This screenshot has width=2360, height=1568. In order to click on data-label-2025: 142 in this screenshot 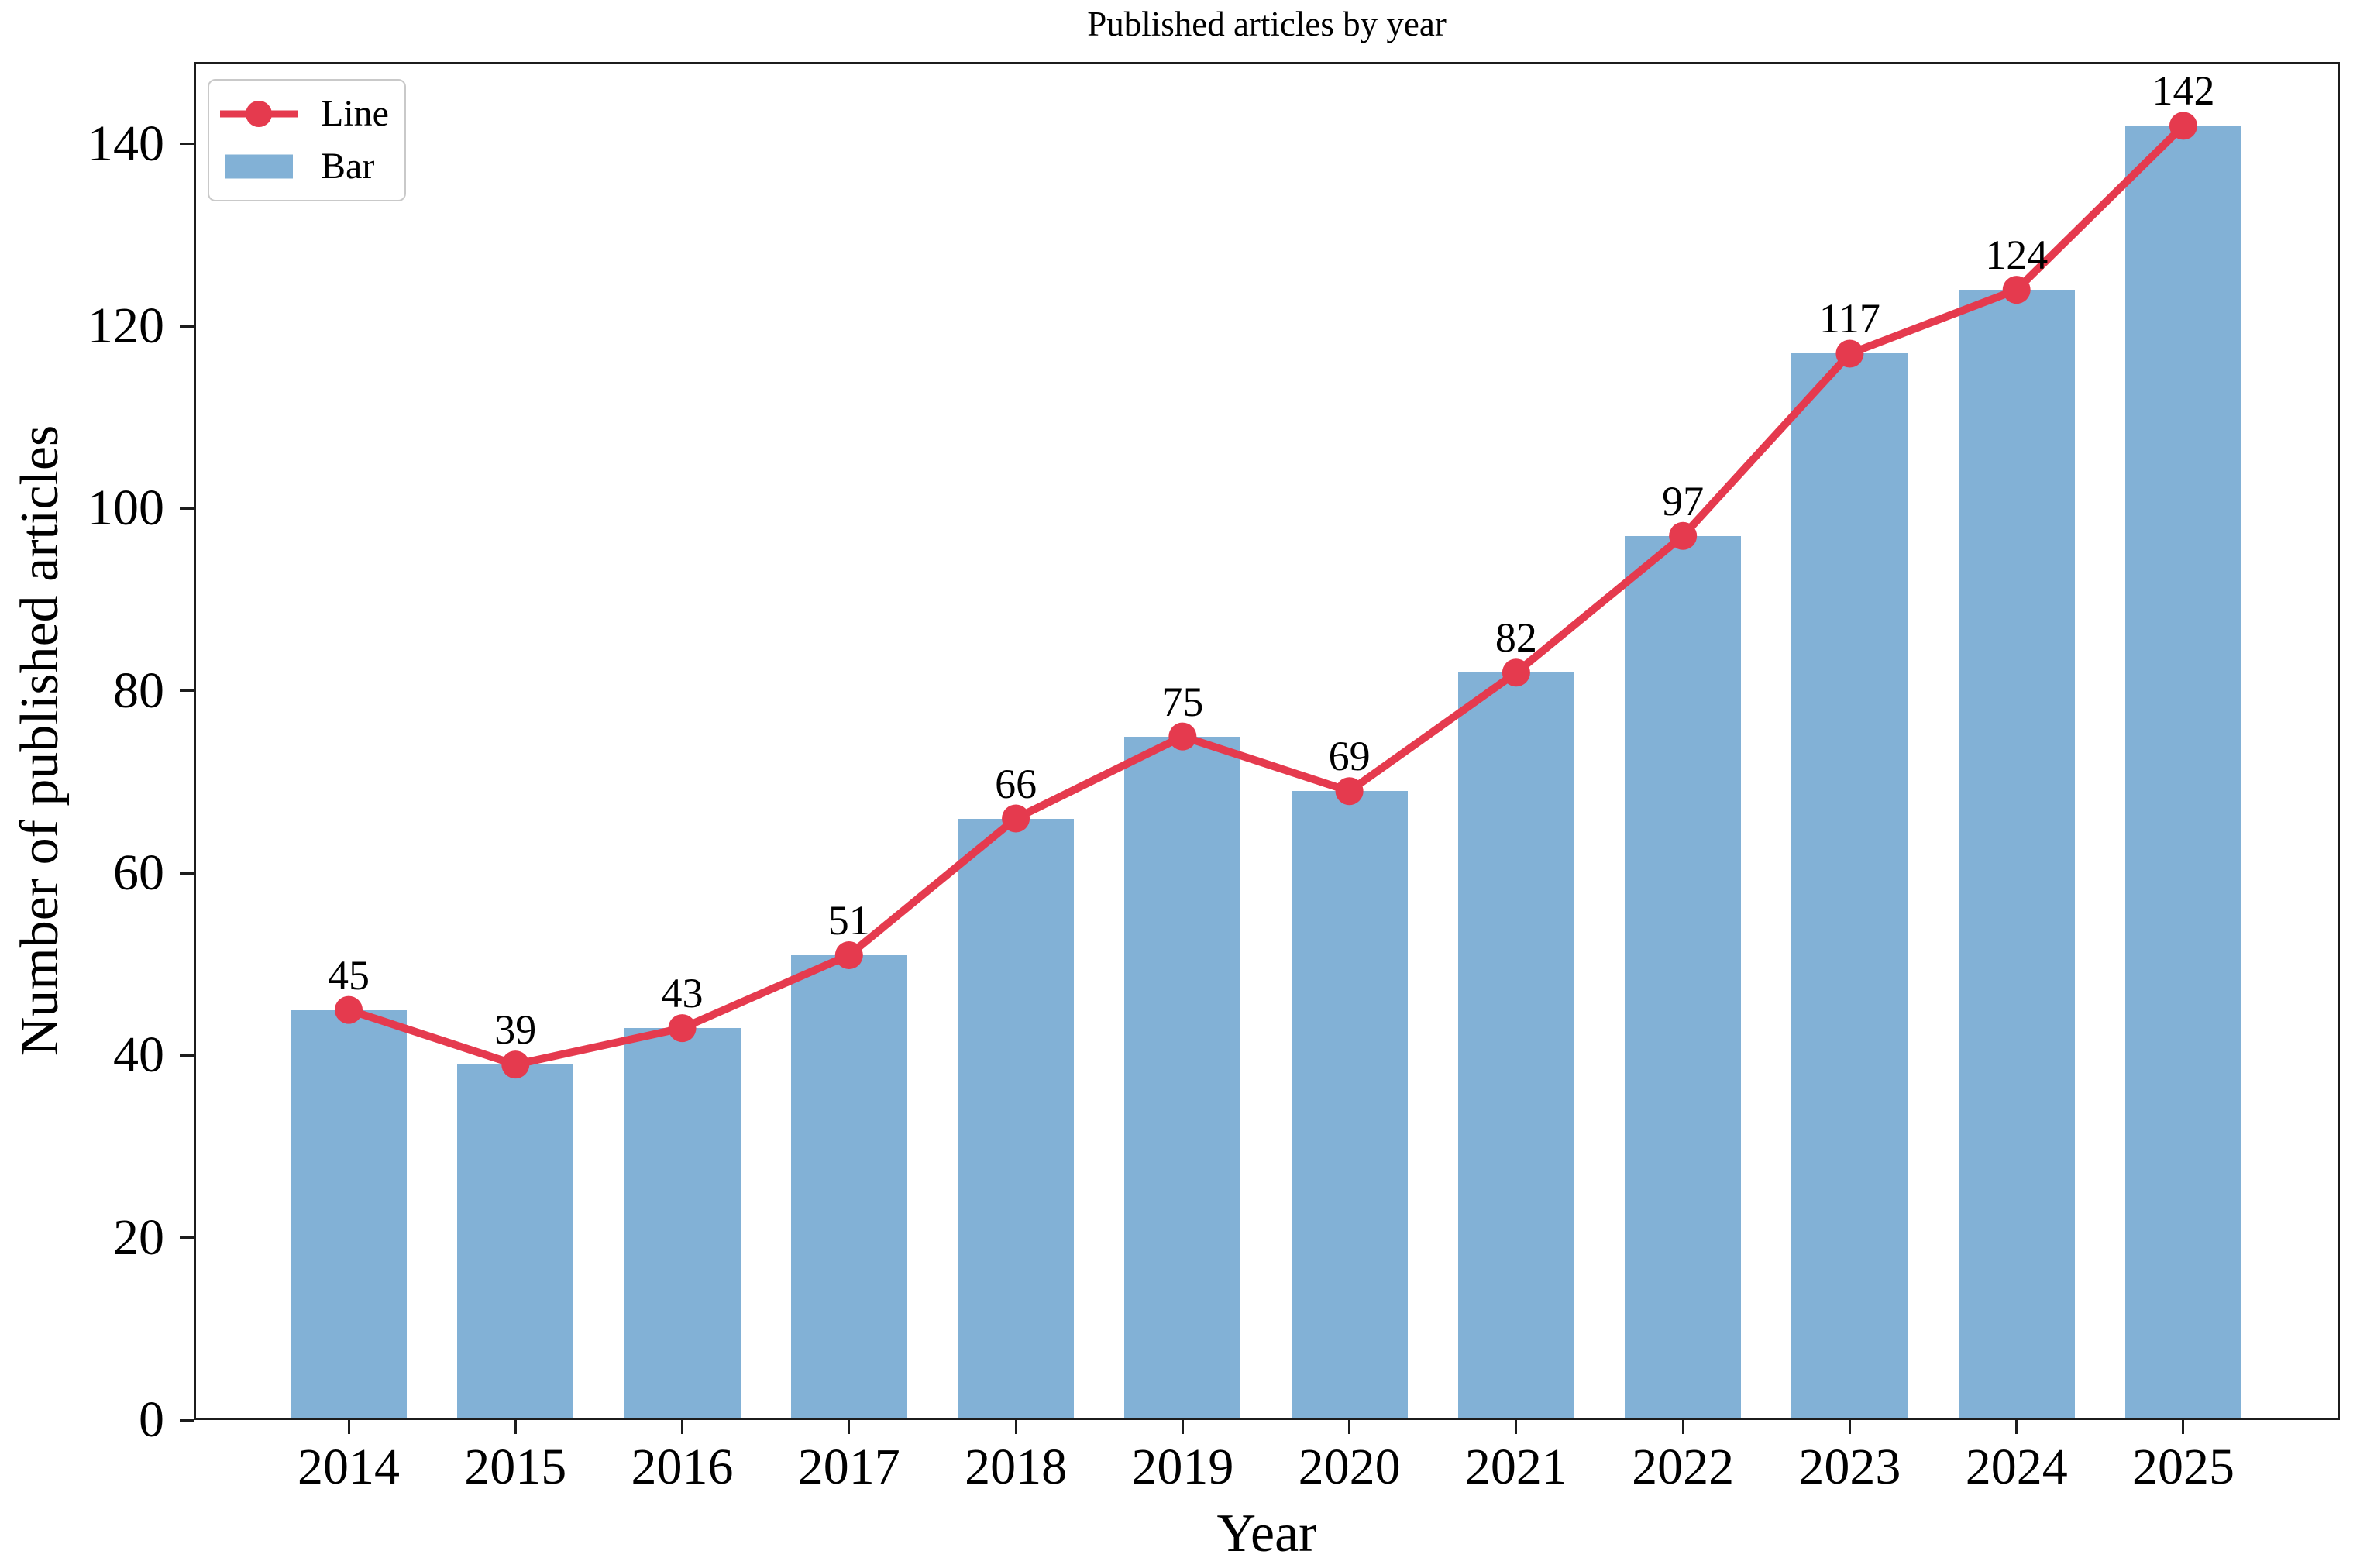, I will do `click(2183, 91)`.